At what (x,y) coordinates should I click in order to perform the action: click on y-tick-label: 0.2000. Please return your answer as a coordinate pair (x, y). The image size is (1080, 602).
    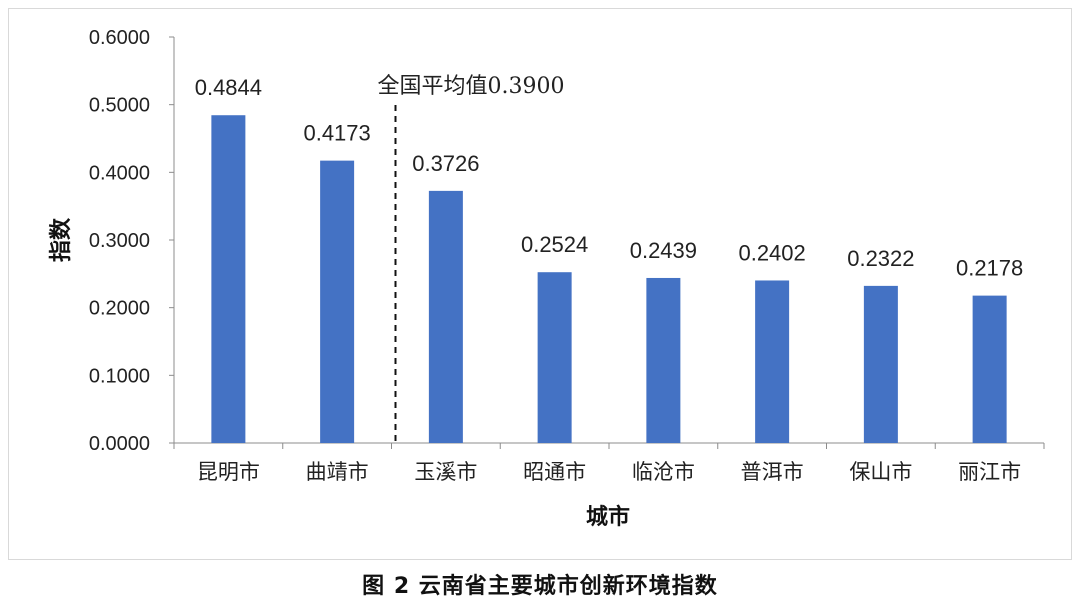
    Looking at the image, I should click on (119, 309).